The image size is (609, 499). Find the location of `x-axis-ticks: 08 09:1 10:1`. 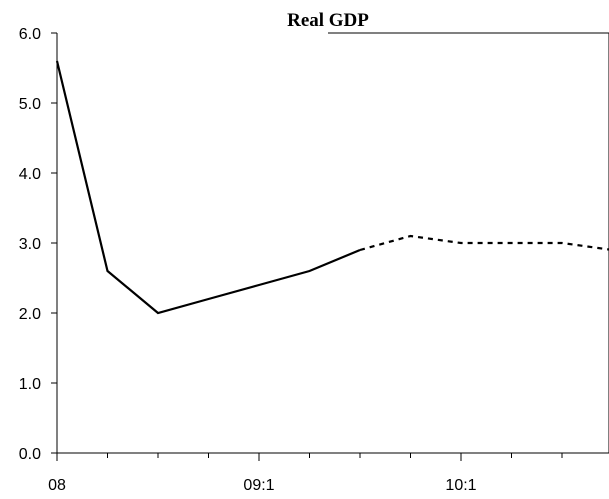

x-axis-ticks: 08 09:1 10:1 is located at coordinates (305, 473).